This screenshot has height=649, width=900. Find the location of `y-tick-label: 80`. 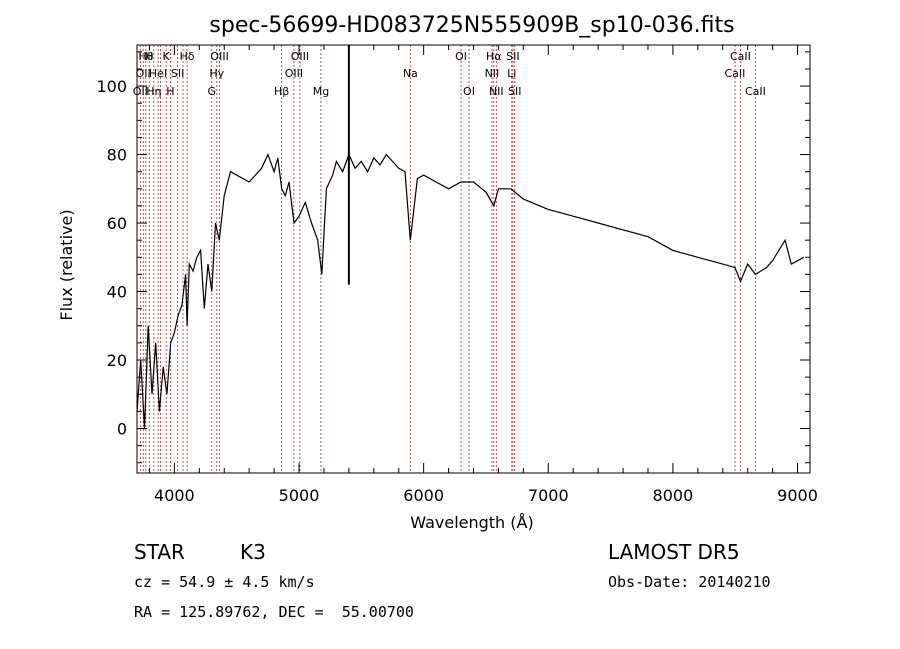

y-tick-label: 80 is located at coordinates (117, 155).